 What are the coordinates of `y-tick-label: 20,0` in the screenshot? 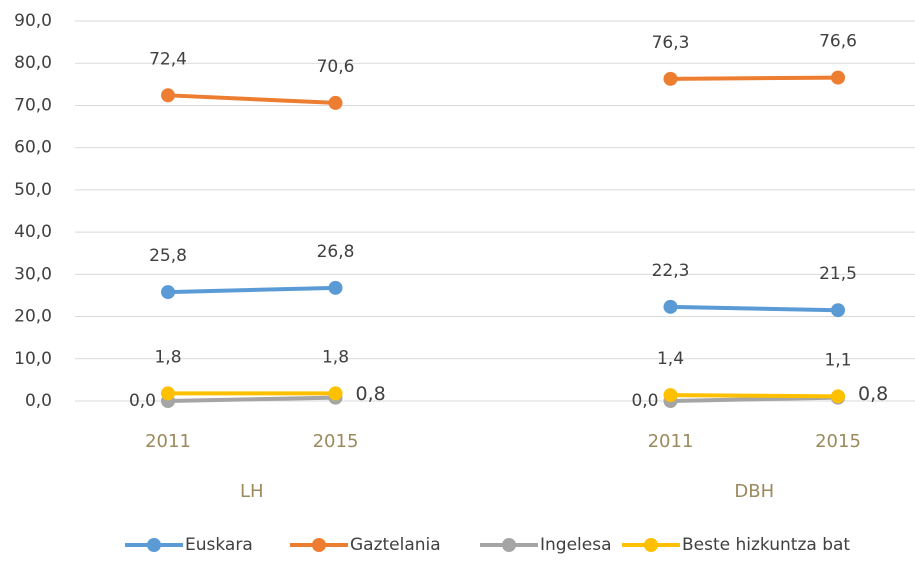 It's located at (33, 317).